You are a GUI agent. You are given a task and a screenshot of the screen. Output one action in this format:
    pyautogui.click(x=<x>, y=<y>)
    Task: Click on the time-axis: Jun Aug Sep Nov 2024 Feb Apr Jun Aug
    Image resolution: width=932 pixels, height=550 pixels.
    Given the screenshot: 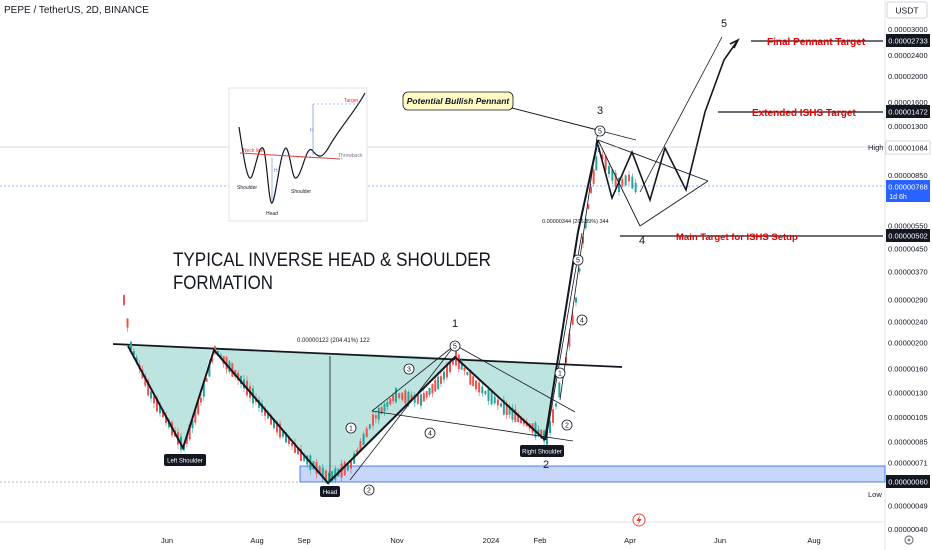 What is the action you would take?
    pyautogui.click(x=491, y=540)
    